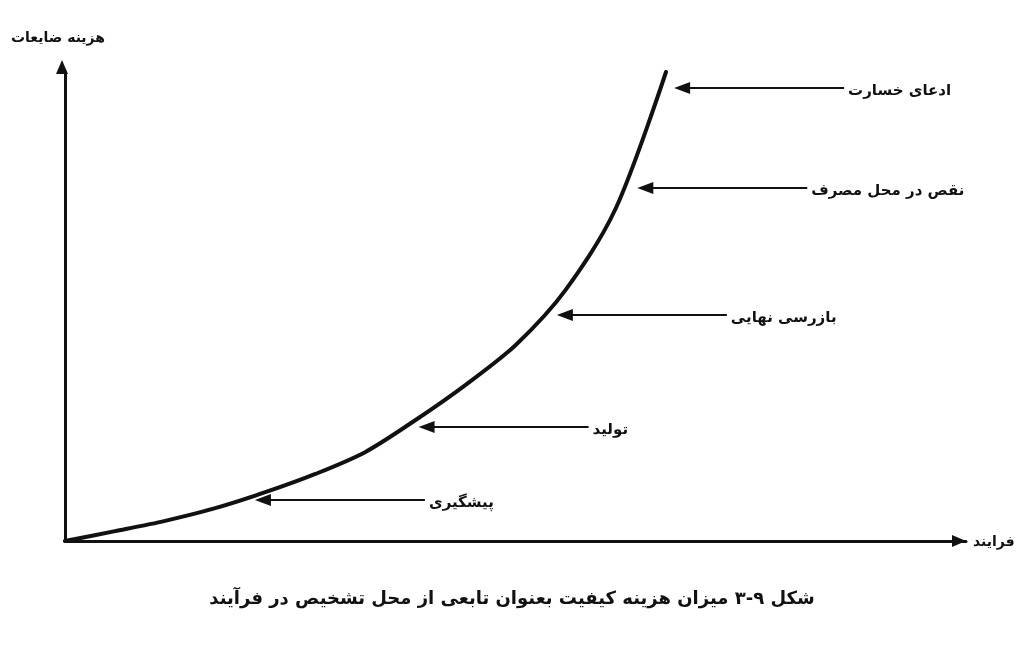 The image size is (1024, 658). What do you see at coordinates (994, 541) in the screenshot?
I see `text: فرایند` at bounding box center [994, 541].